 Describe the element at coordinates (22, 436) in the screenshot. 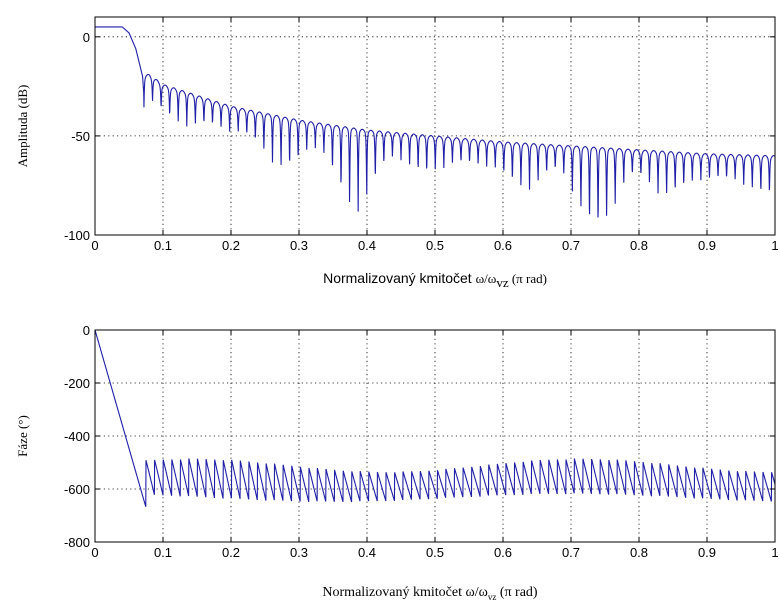

I see `phase-y-label: Fáze (°)` at that location.